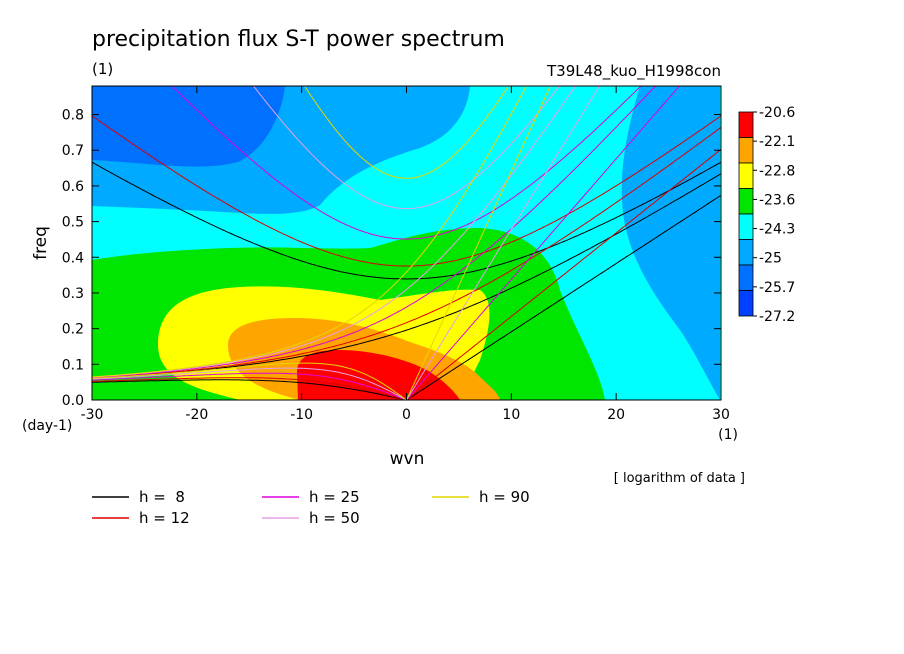 Image resolution: width=904 pixels, height=654 pixels. I want to click on y-axis-label: freq, so click(41, 243).